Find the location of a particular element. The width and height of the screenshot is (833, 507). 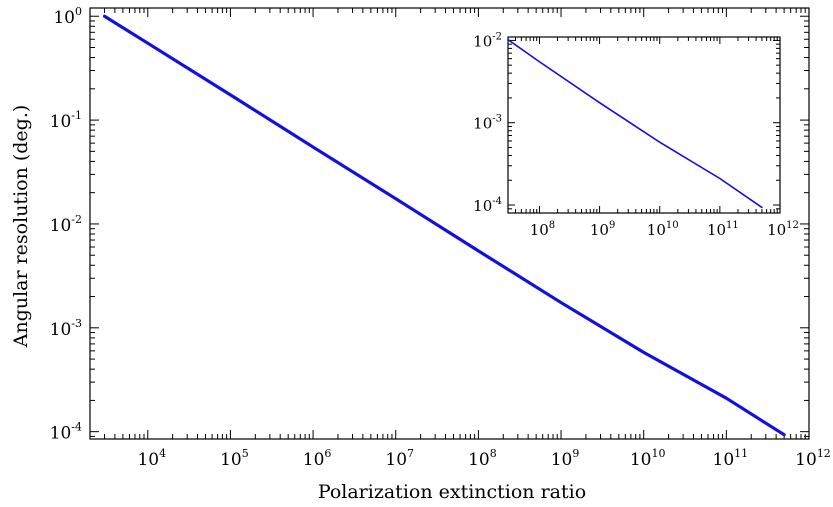

x-axis-title: Polarization extinction ratio is located at coordinates (452, 492).